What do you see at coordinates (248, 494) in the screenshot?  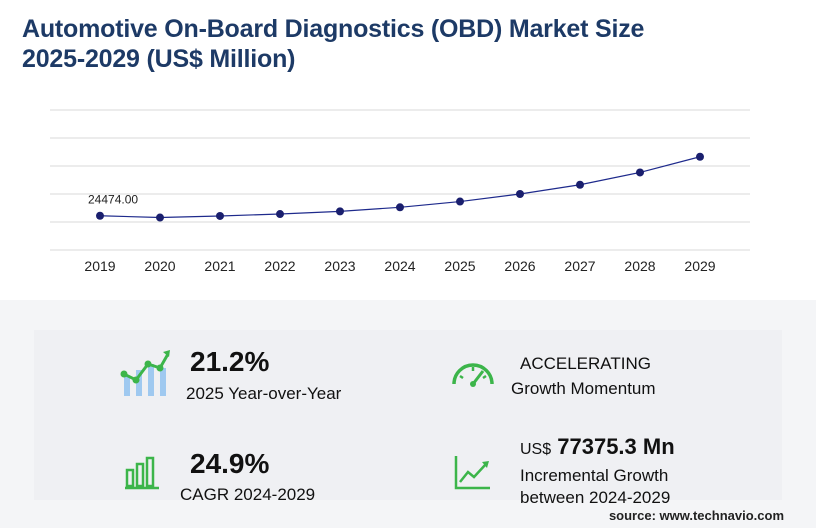 I see `cagr-label: CAGR 2024-2029` at bounding box center [248, 494].